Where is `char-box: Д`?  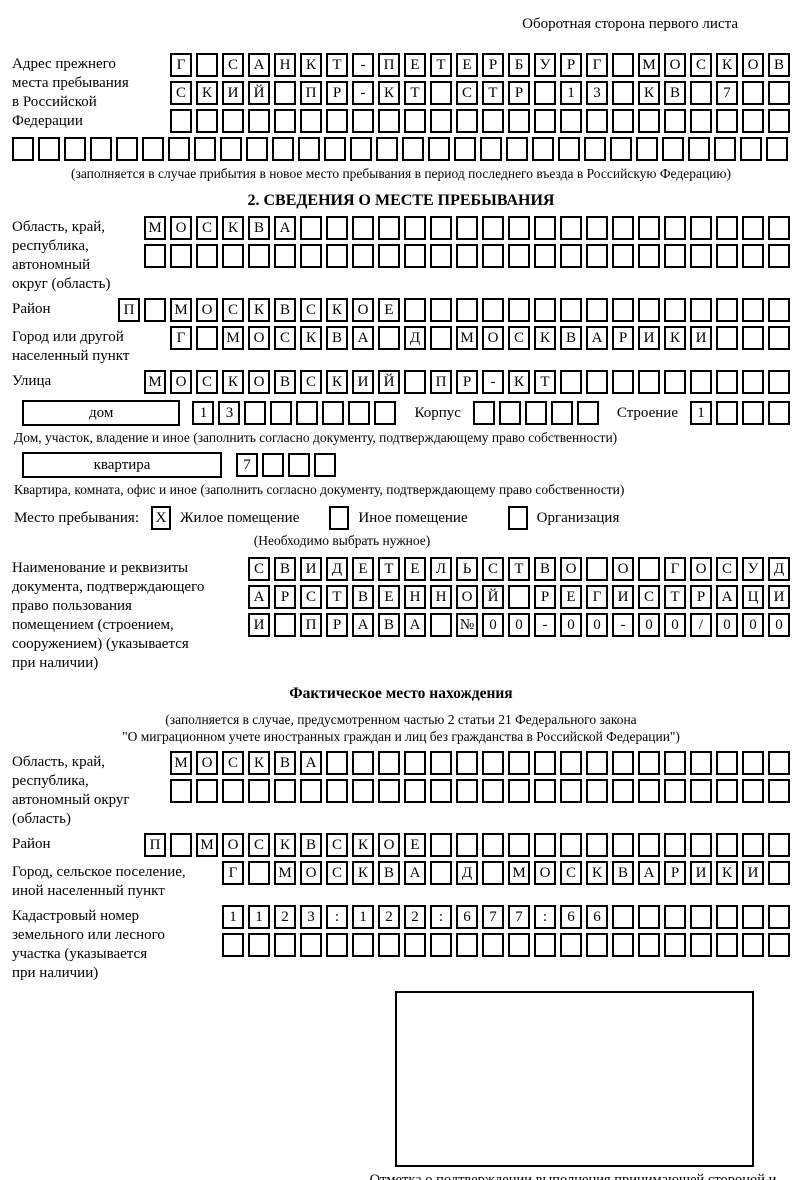
char-box: Д is located at coordinates (337, 569).